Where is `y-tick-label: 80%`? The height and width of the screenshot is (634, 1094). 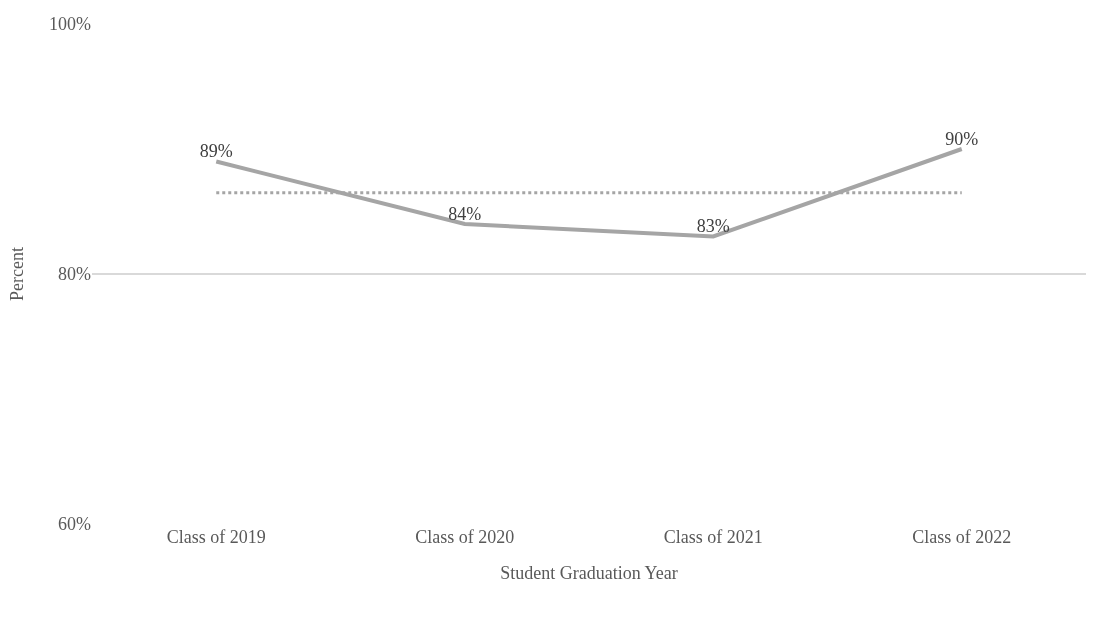 y-tick-label: 80% is located at coordinates (74, 274).